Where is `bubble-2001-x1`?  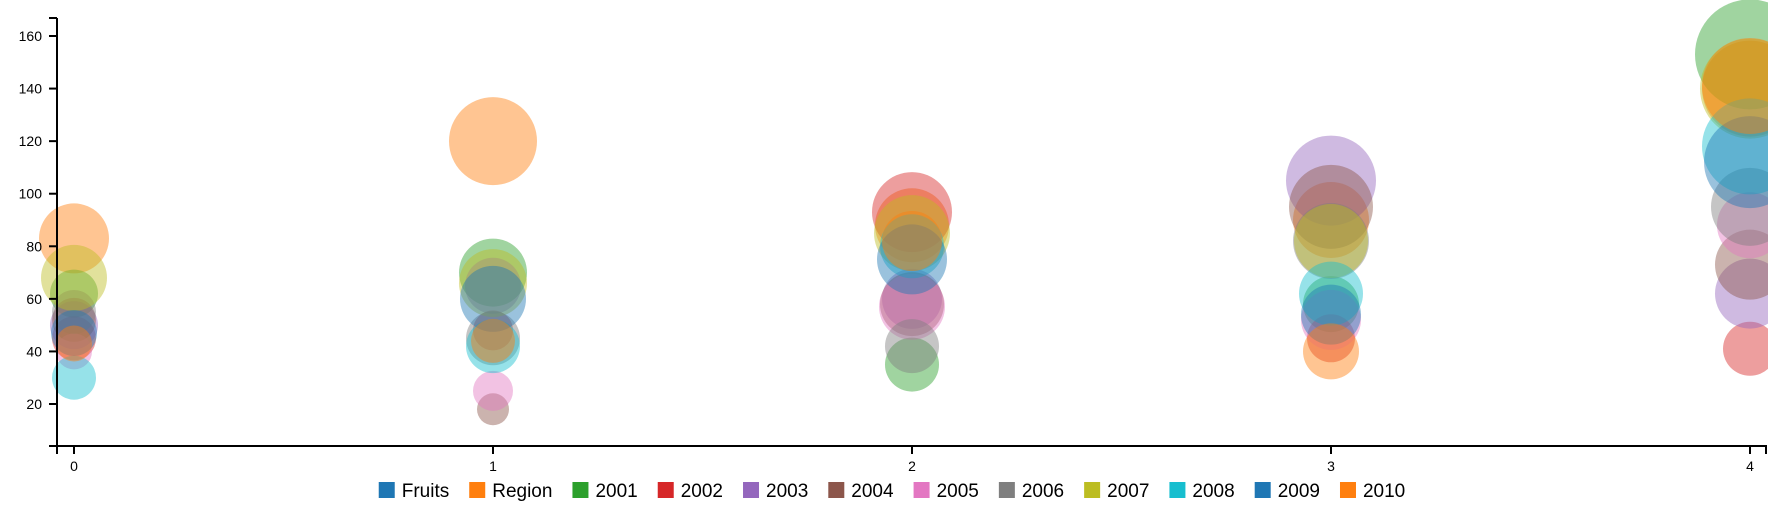
bubble-2001-x1 is located at coordinates (493, 272).